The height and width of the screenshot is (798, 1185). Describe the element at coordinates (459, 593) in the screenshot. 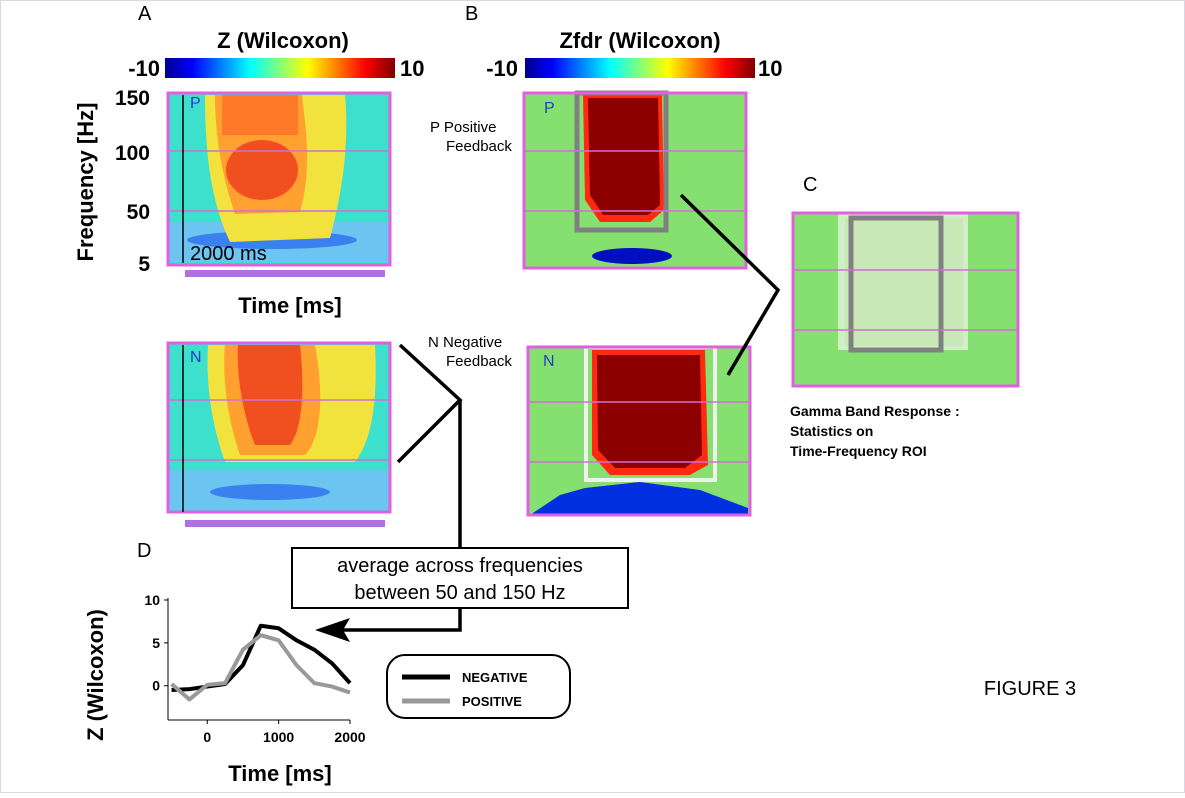

I see `note: between 50 and 150 Hz` at that location.